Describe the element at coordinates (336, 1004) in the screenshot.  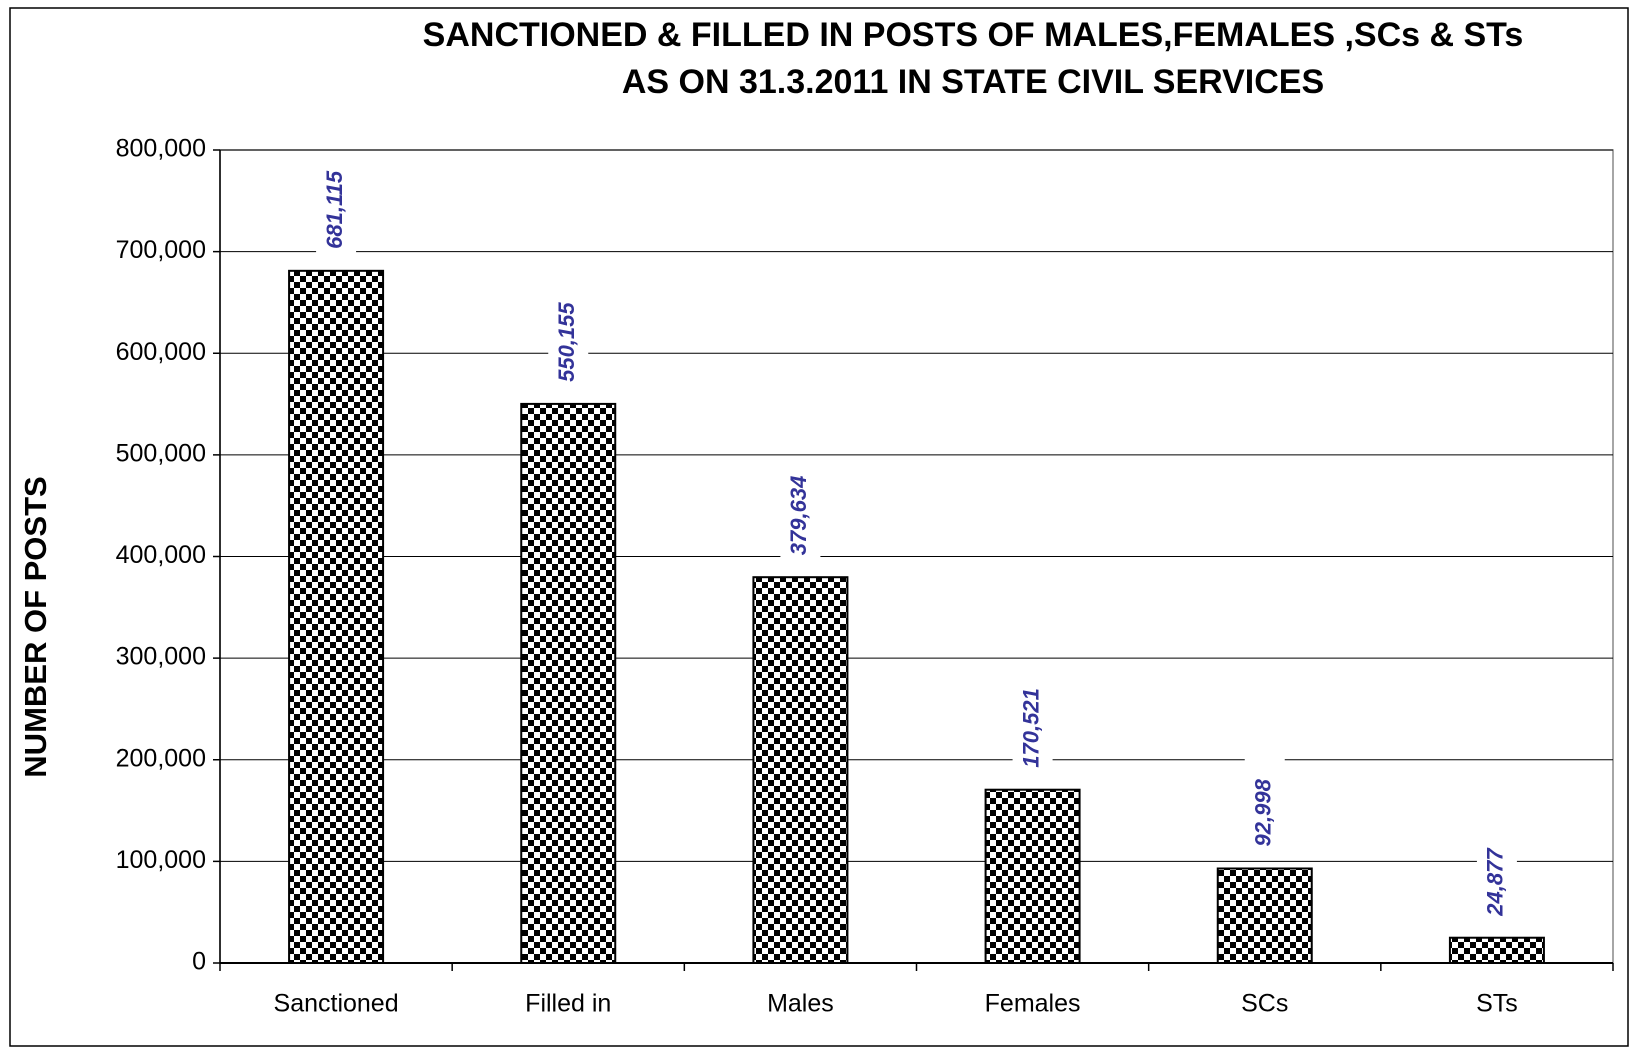
I see `x-tick-label: Sanctioned` at that location.